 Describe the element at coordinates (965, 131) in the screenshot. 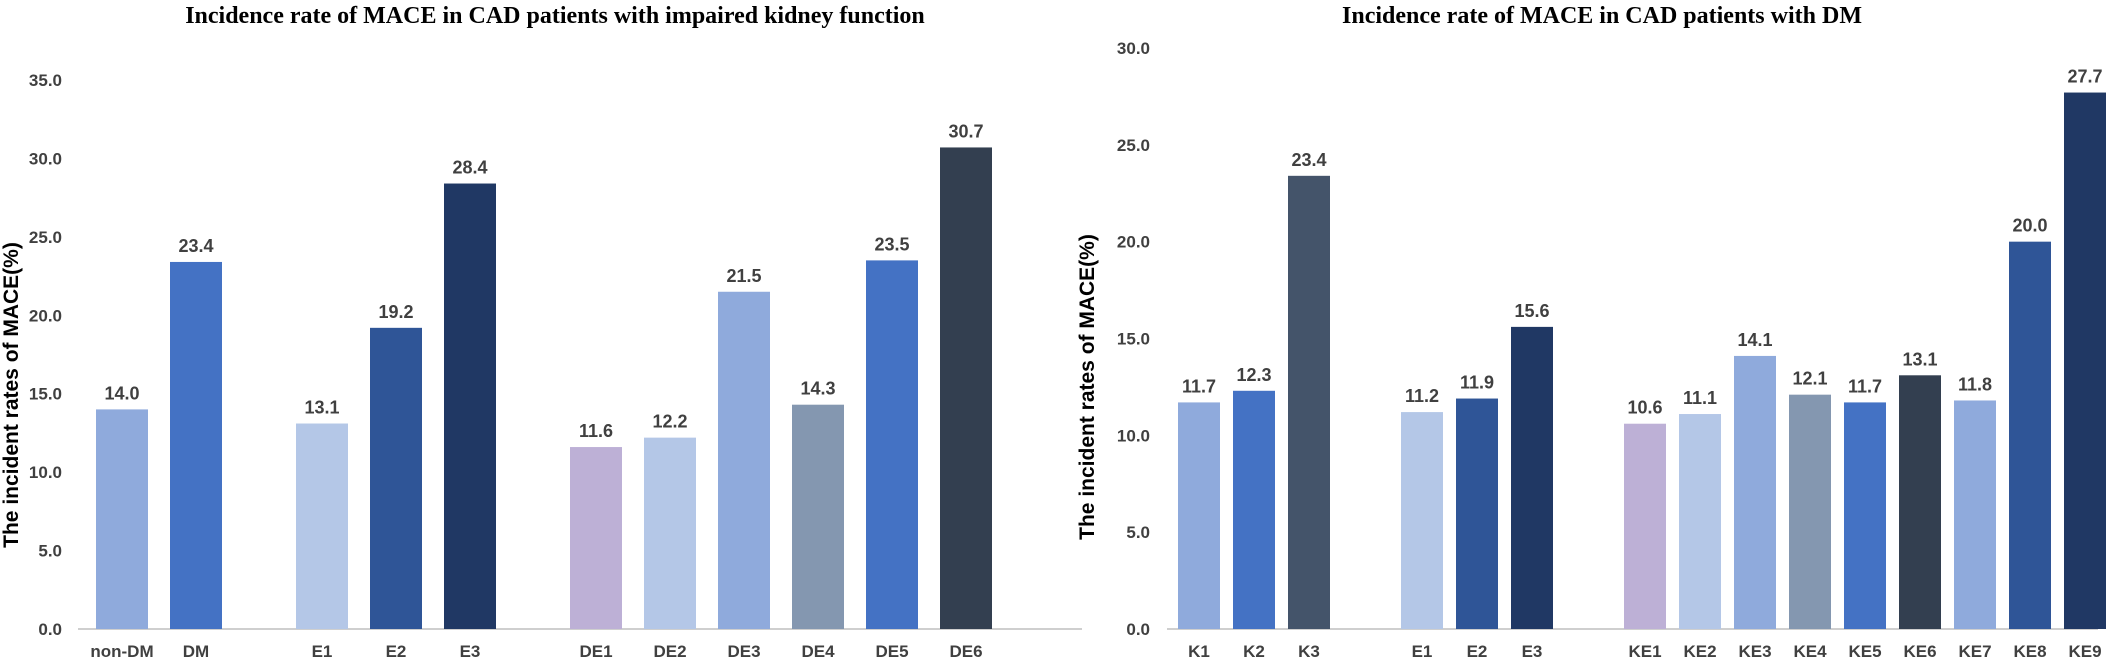

I see `data-label: 30.7` at that location.